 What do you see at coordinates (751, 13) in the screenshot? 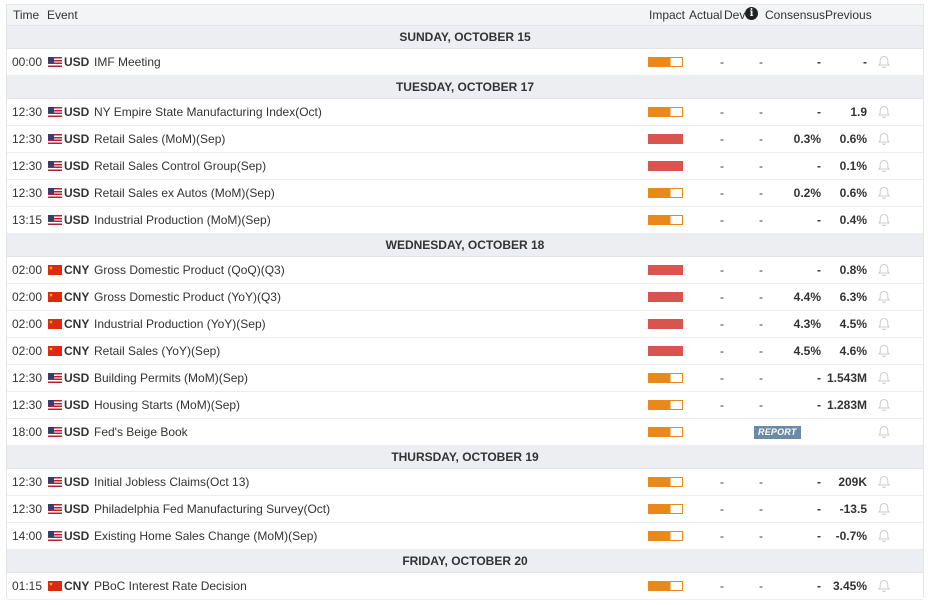
I see `info-icon: i` at bounding box center [751, 13].